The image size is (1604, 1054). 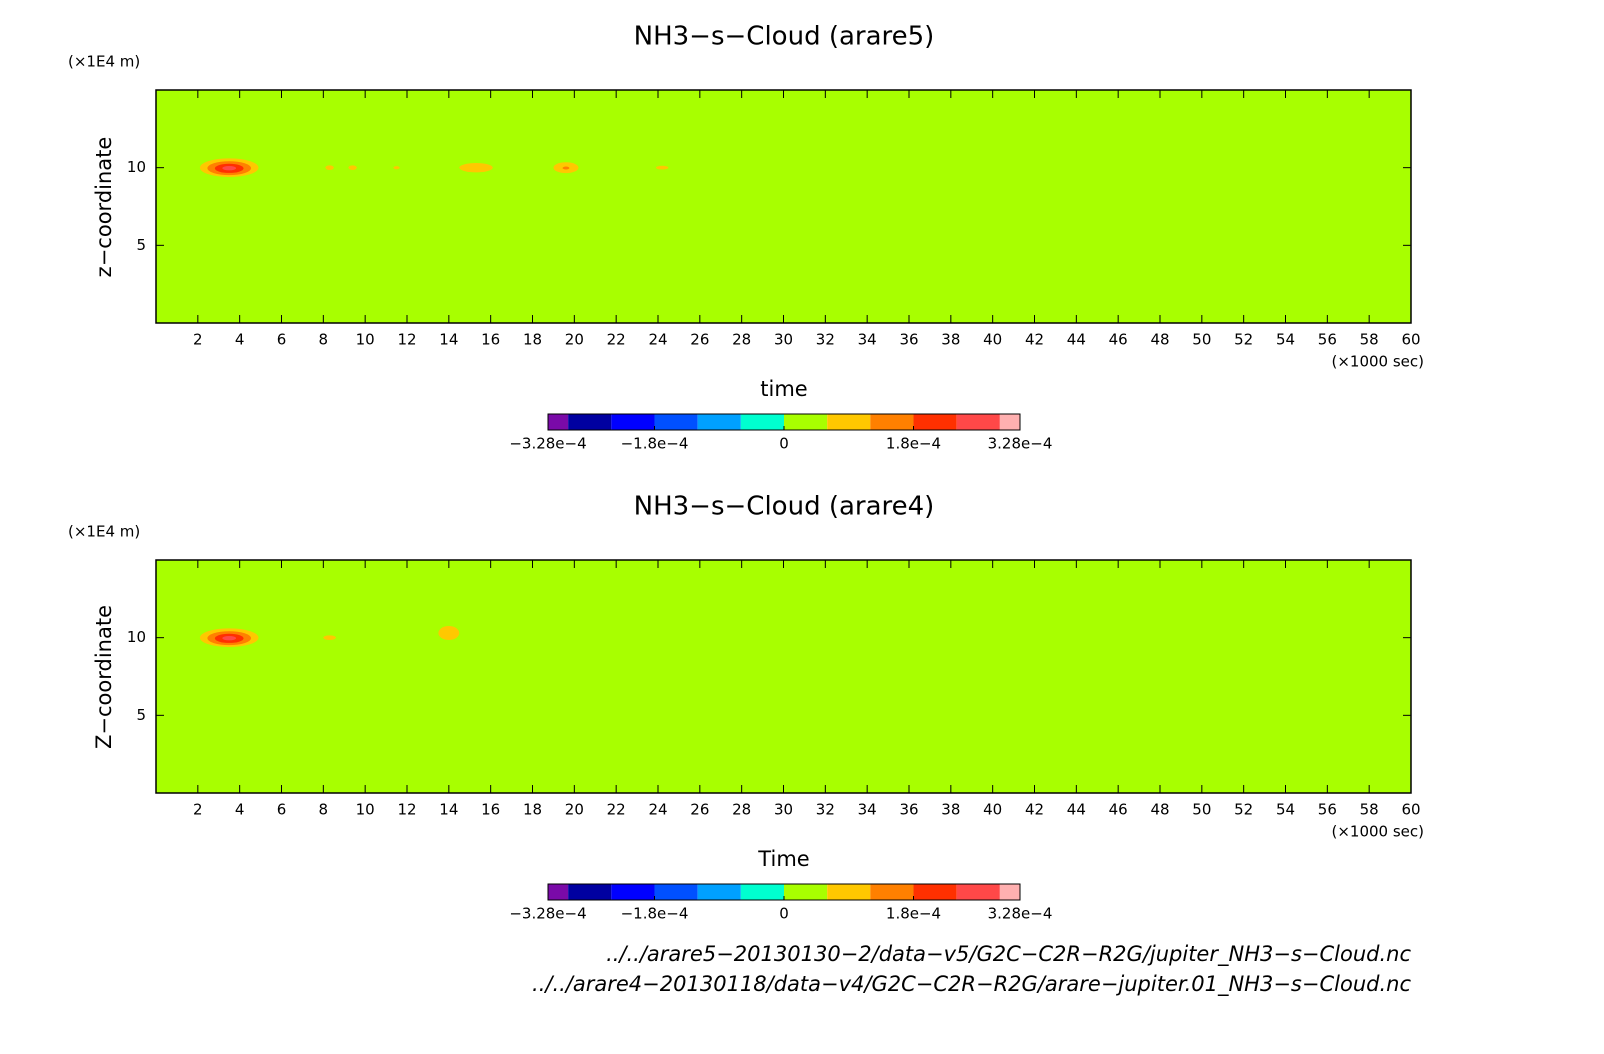 I want to click on x-tick-label: 8, so click(x=324, y=810).